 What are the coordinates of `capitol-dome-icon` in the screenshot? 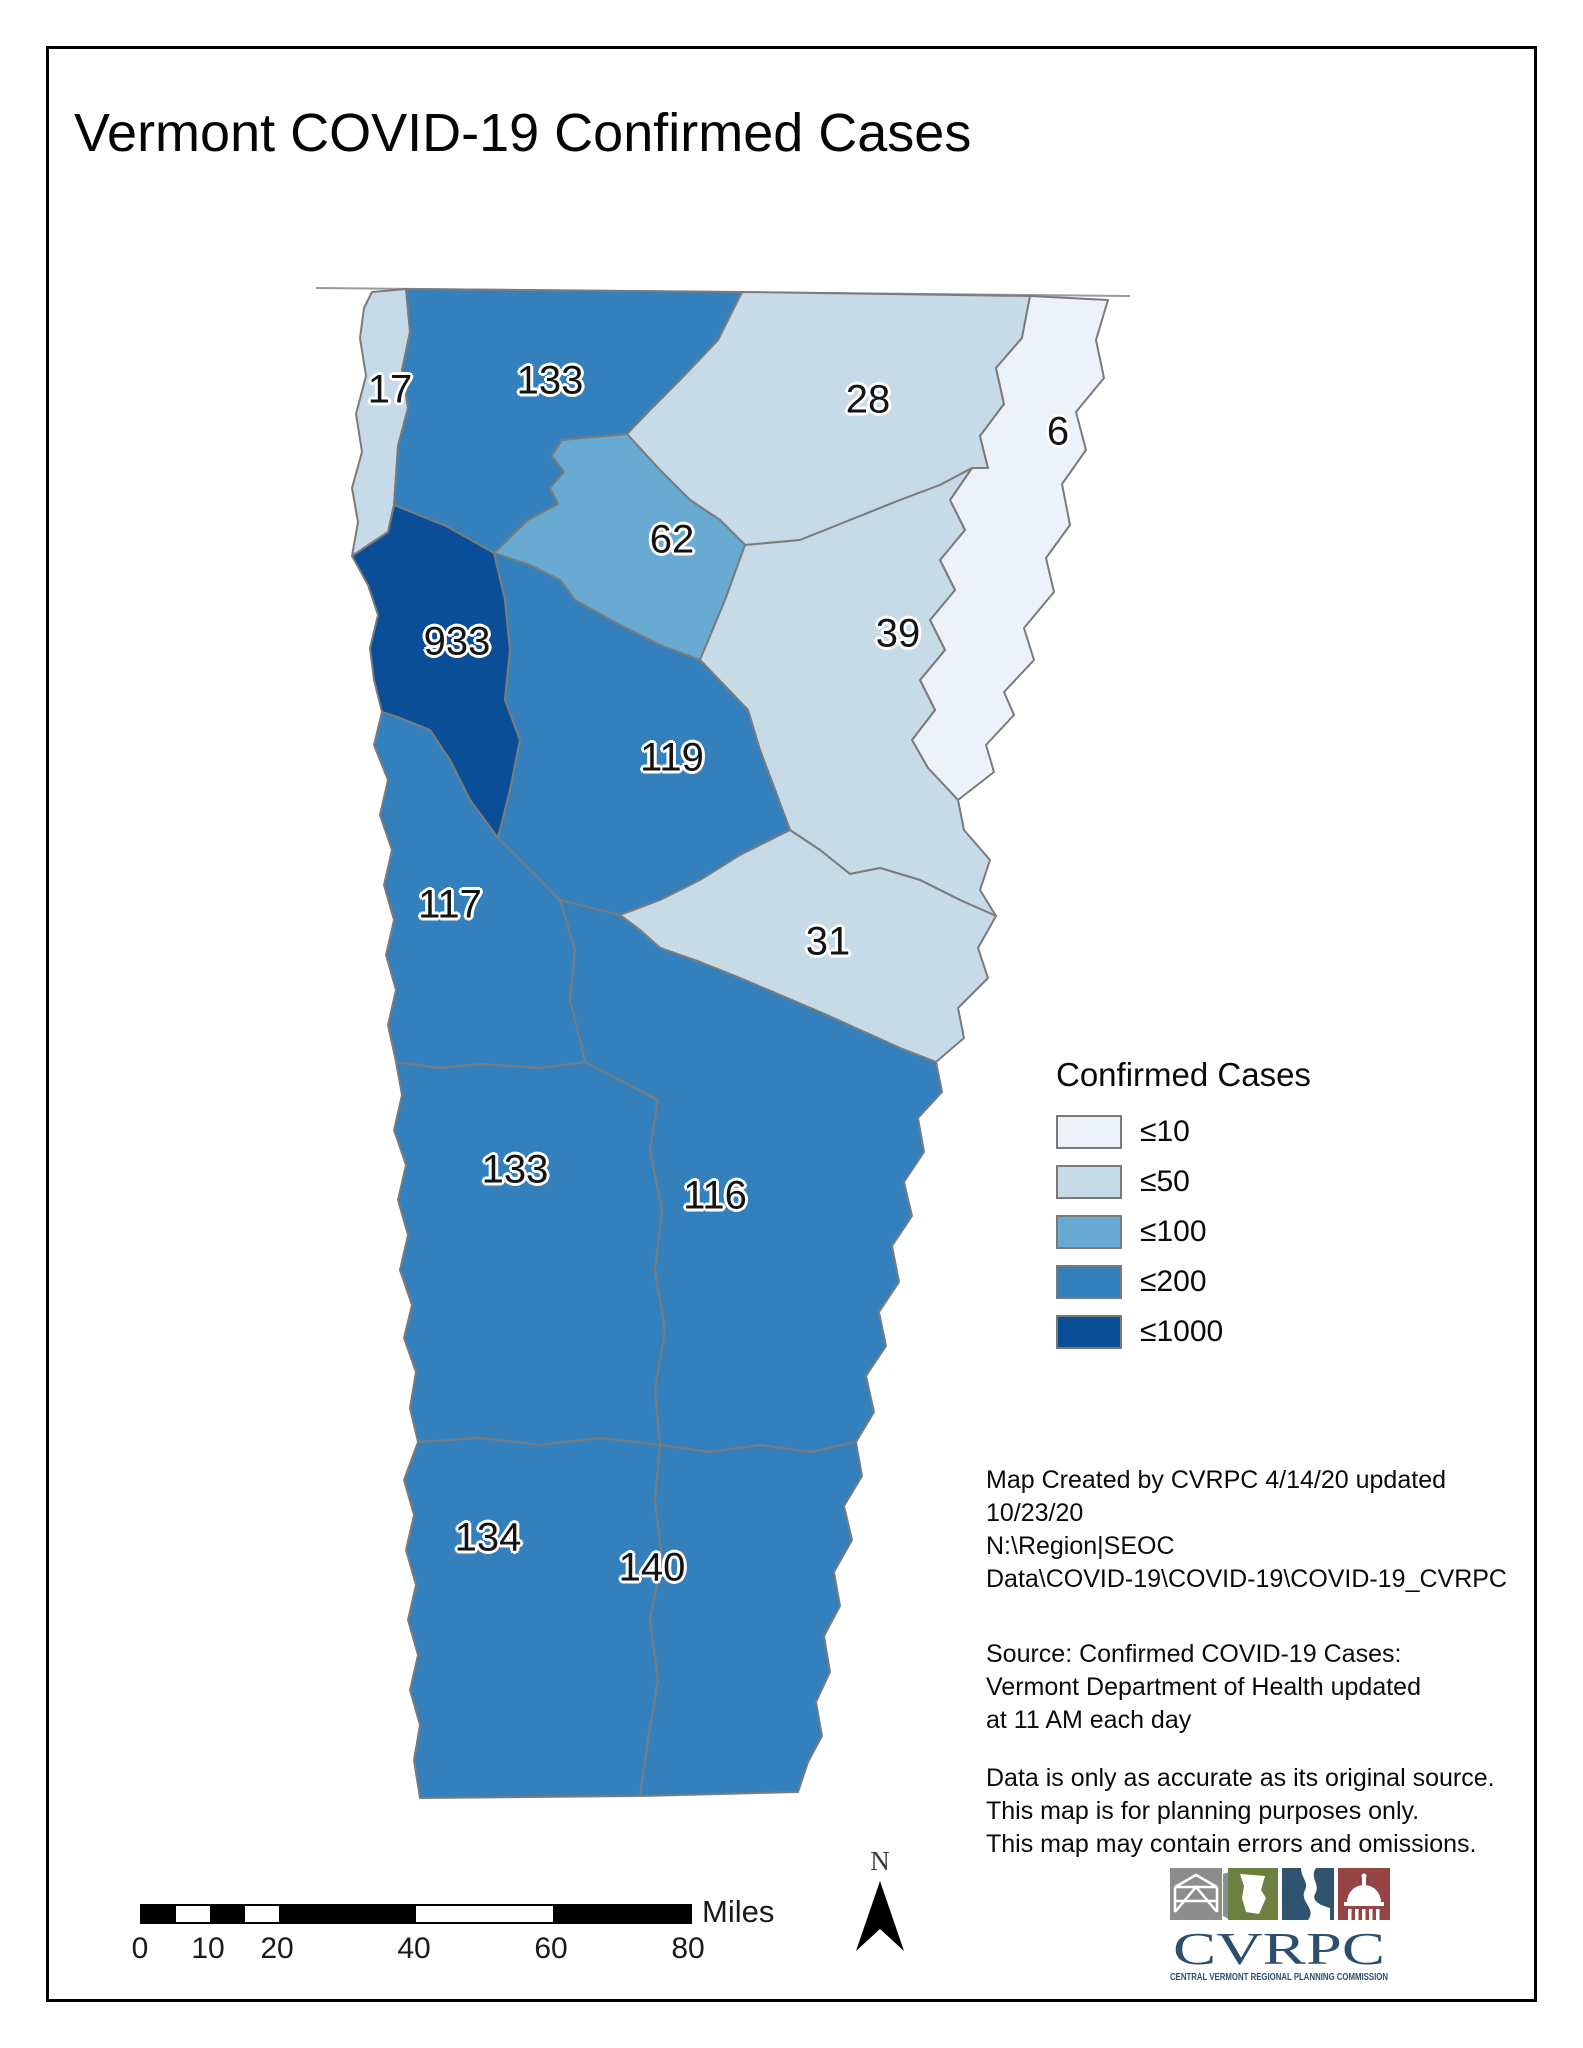 It's located at (1364, 1894).